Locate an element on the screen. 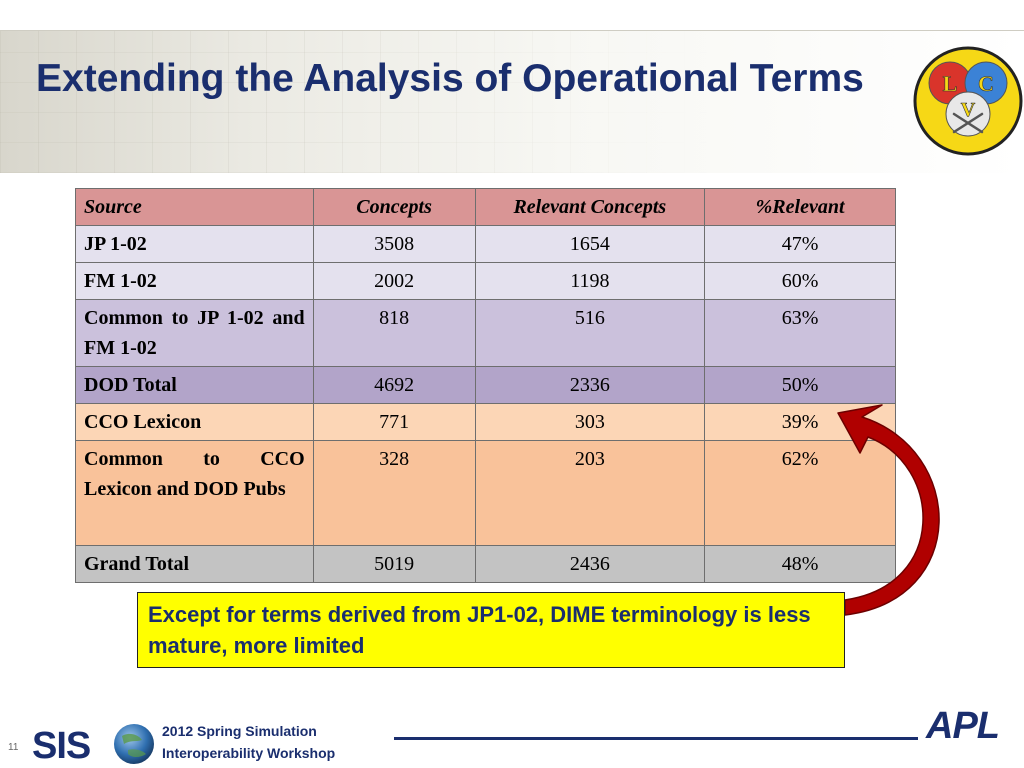  siso-logo: SIS is located at coordinates (93, 745).